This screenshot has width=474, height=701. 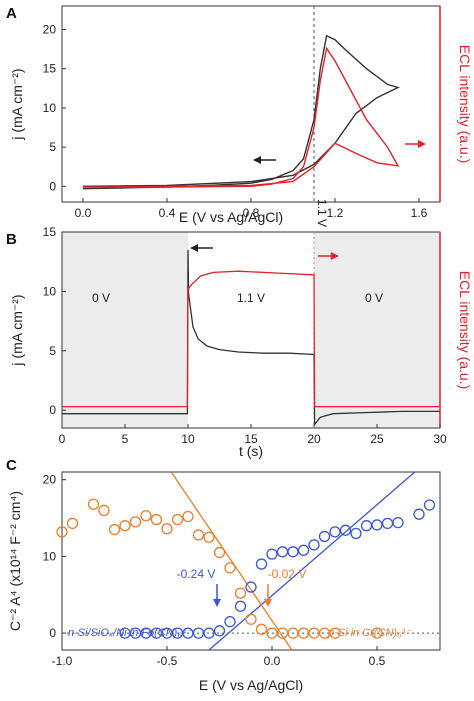 What do you see at coordinates (52, 147) in the screenshot?
I see `panel-a-ytick-label: 5` at bounding box center [52, 147].